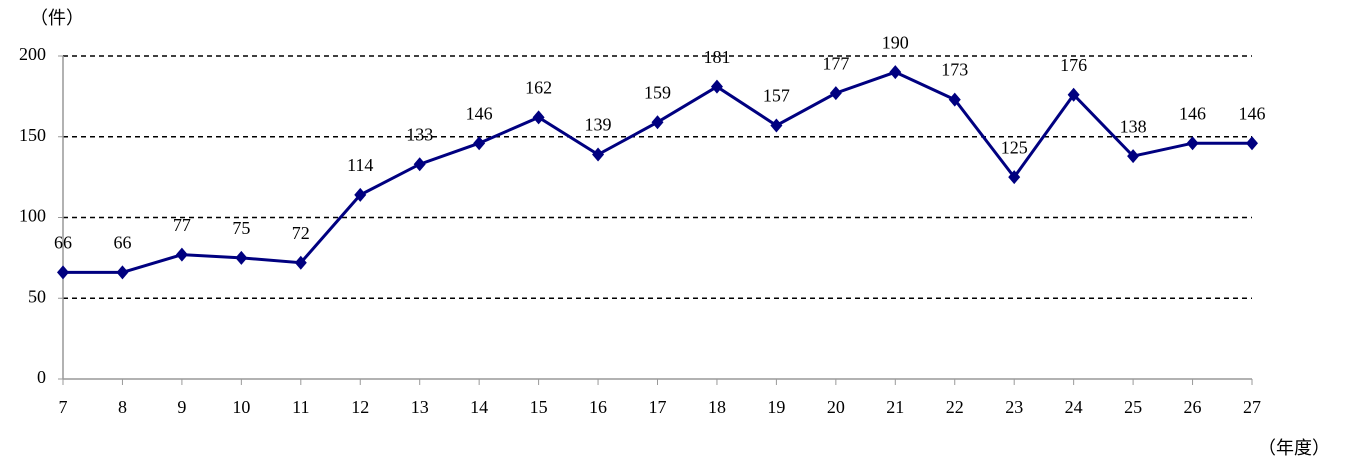 This screenshot has width=1347, height=466. I want to click on x-tick-label: 23, so click(1014, 407).